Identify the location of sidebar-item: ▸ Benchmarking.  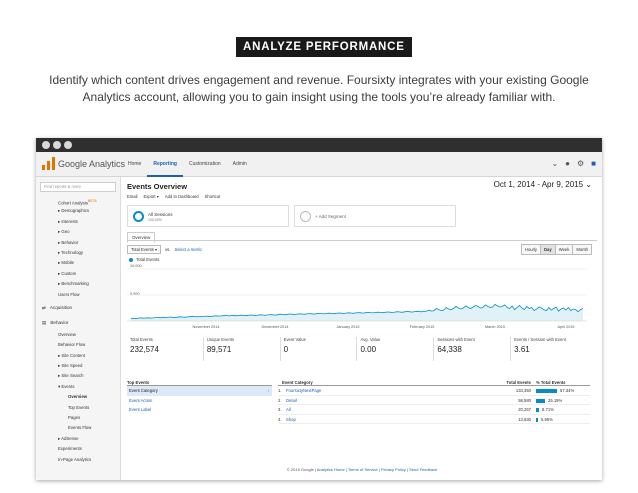
(78, 284).